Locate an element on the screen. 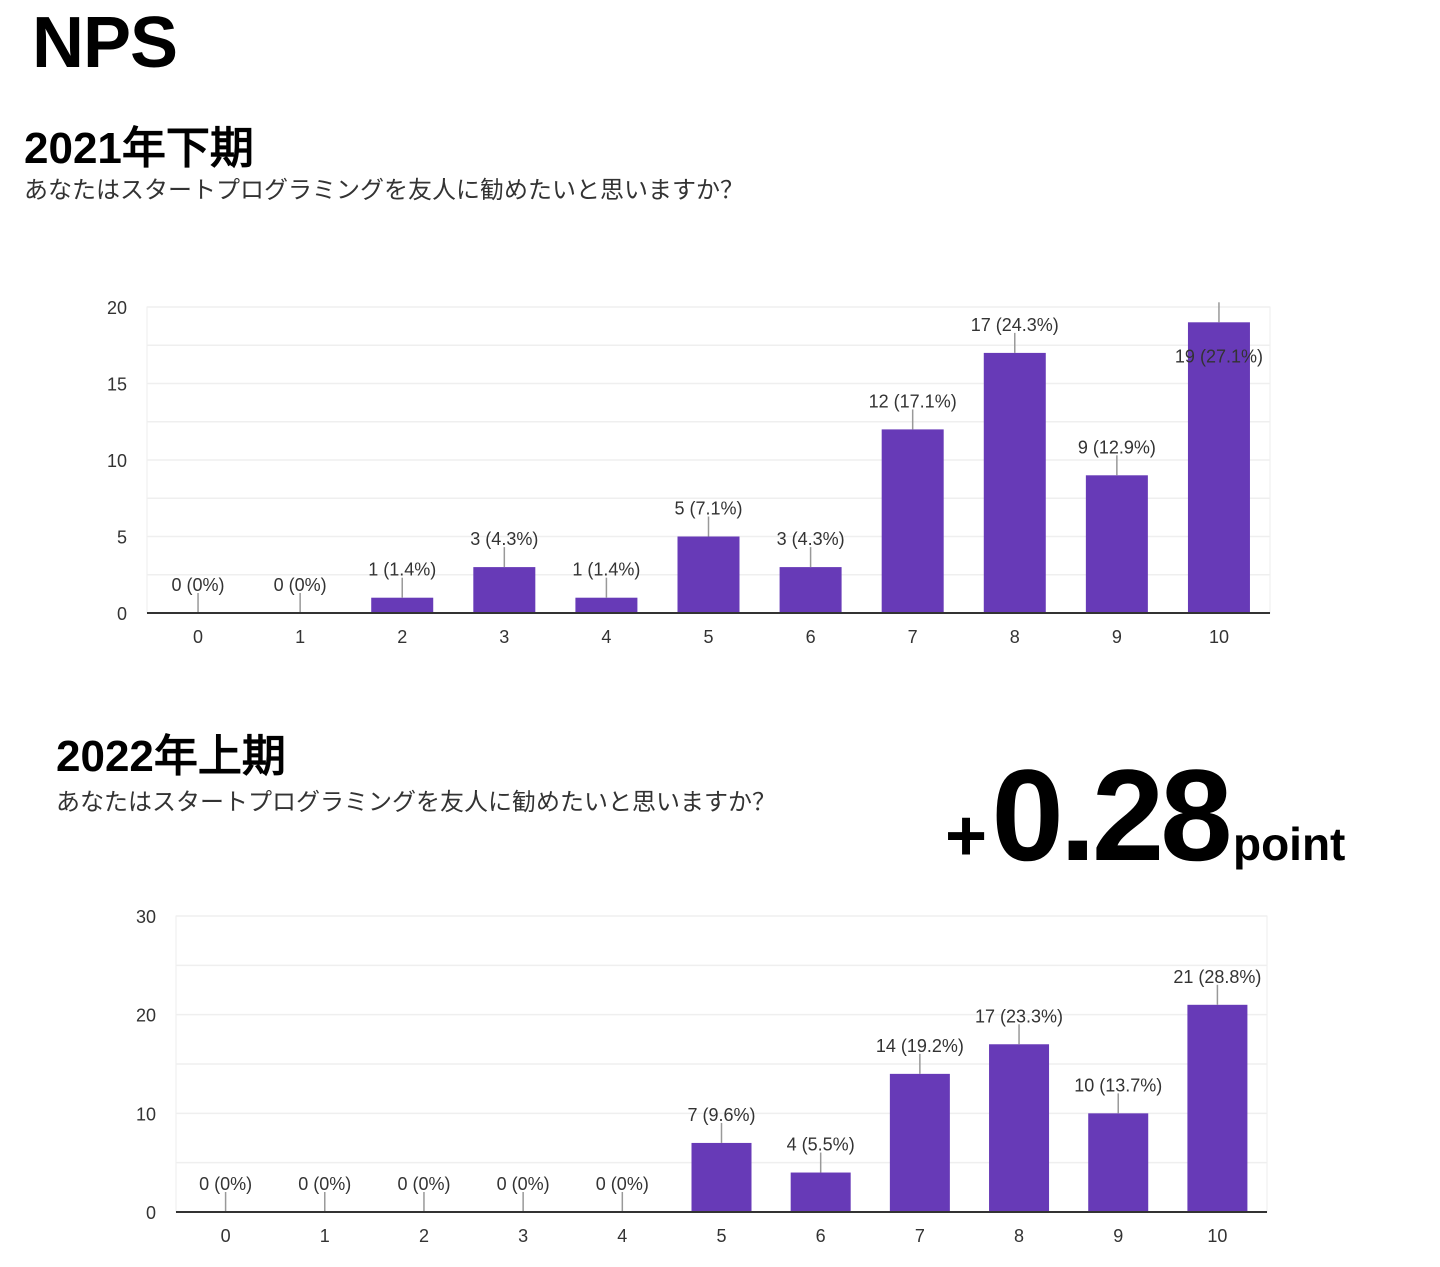  chart-1-subtitle: あなたはスタートプログラミングを友人に勧めたいと思いますか？ is located at coordinates (384, 190).